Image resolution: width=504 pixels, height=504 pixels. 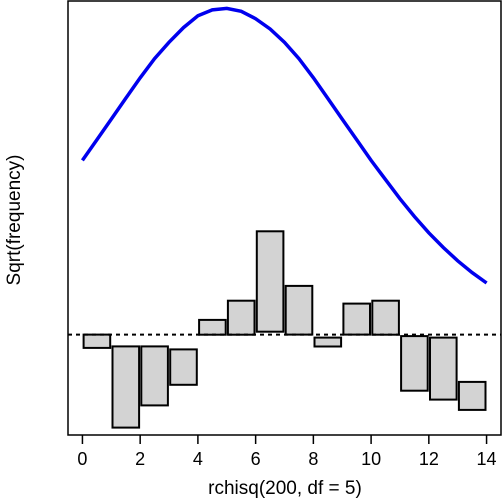 I want to click on x-tick-label-7: 14, so click(x=487, y=459).